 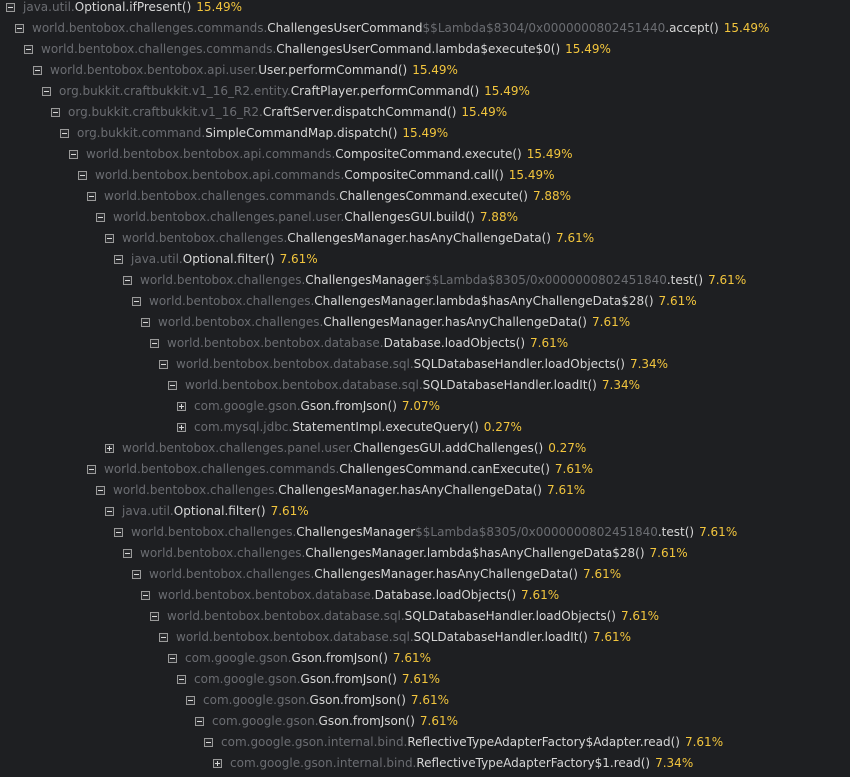 I want to click on tree-row: com.google.gson.Gson.fromJson() 7.07%, so click(x=425, y=406).